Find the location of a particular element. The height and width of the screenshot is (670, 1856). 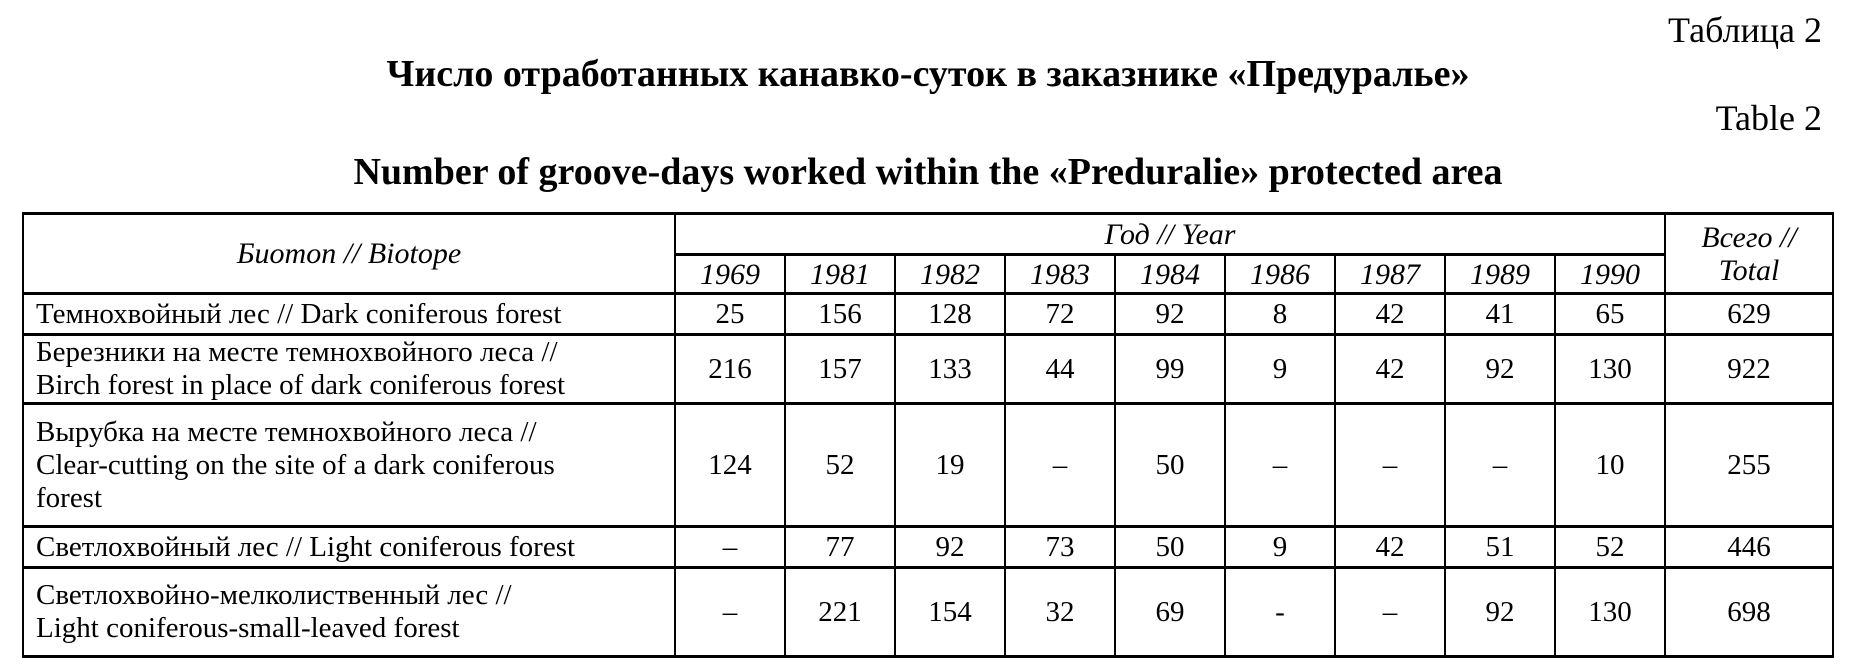

value-cell: 32 is located at coordinates (1060, 612).